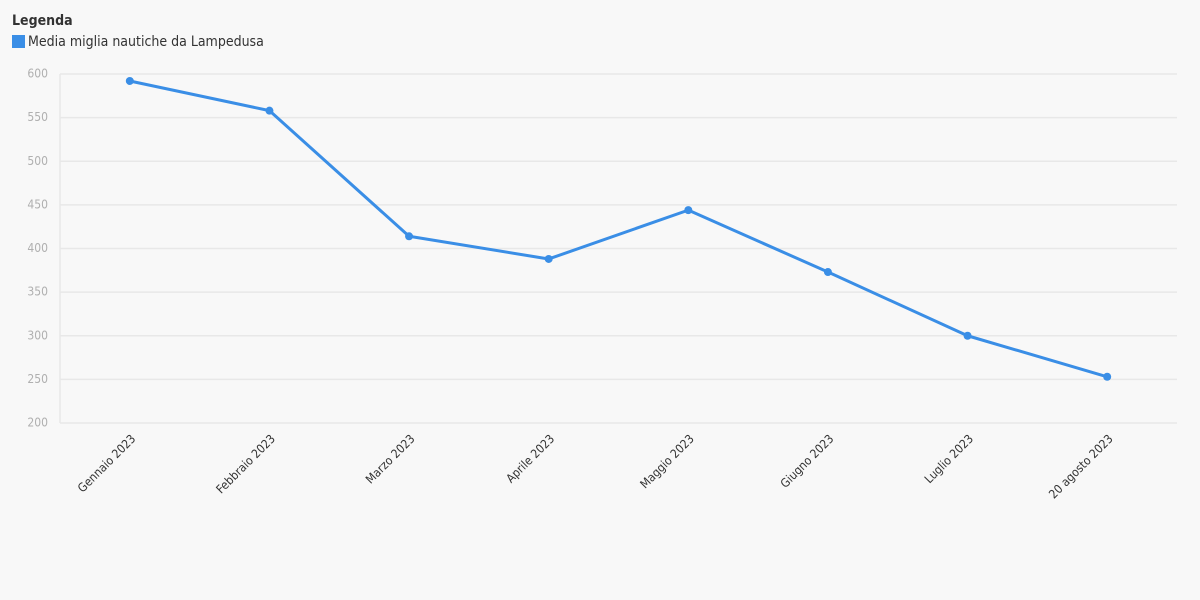  Describe the element at coordinates (37, 204) in the screenshot. I see `y-tick-label: 450` at that location.